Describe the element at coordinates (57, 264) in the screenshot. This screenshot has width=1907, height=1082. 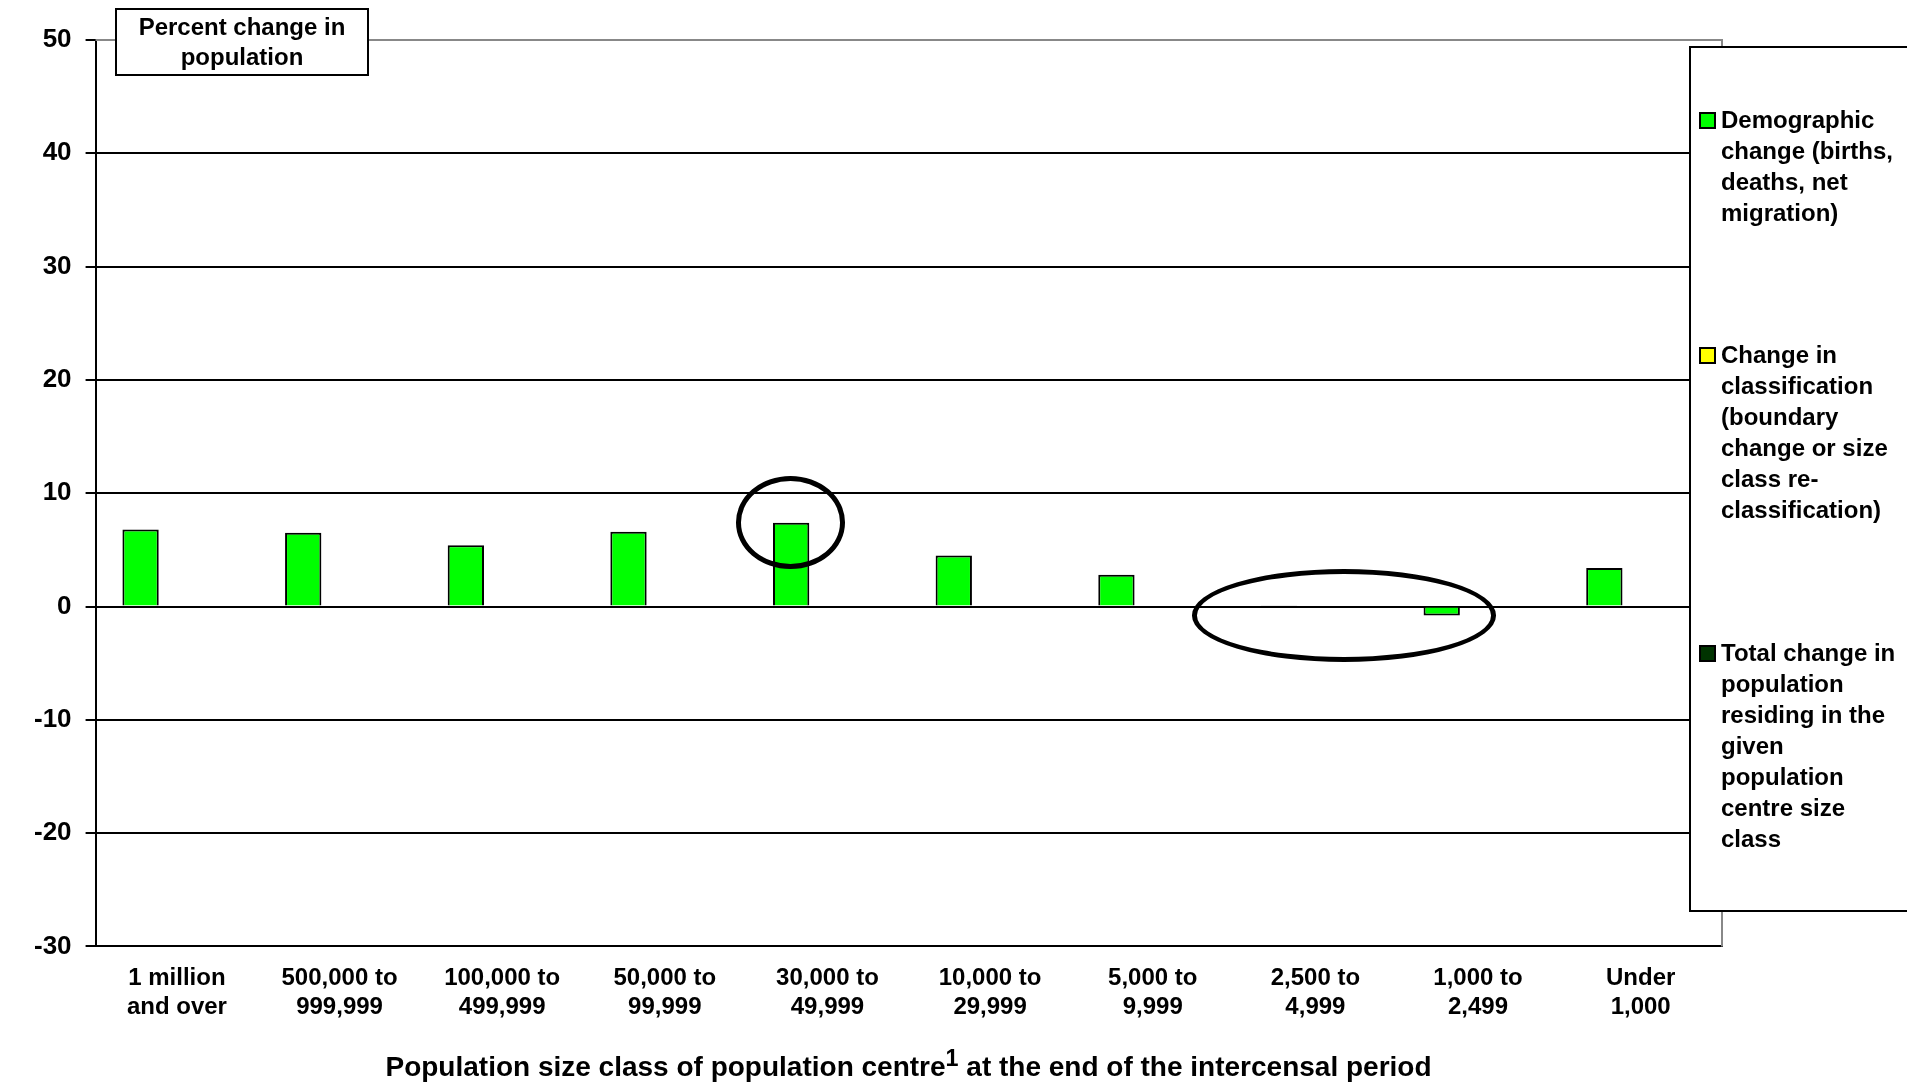
I see `y-tick-label: 30` at that location.